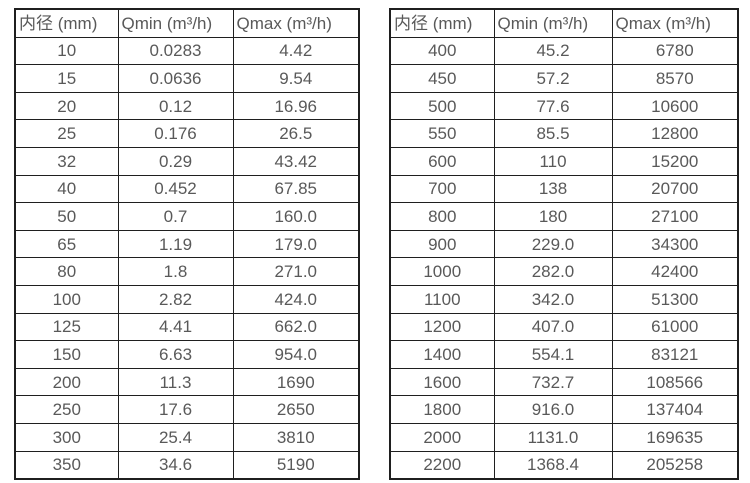 The width and height of the screenshot is (750, 483). Describe the element at coordinates (66, 161) in the screenshot. I see `table-cell: 32` at that location.